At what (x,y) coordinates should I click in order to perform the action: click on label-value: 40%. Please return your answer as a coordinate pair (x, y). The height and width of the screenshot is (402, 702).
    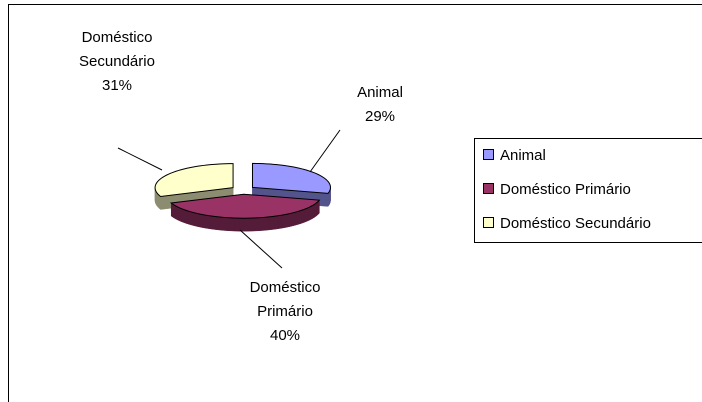
    Looking at the image, I should click on (285, 335).